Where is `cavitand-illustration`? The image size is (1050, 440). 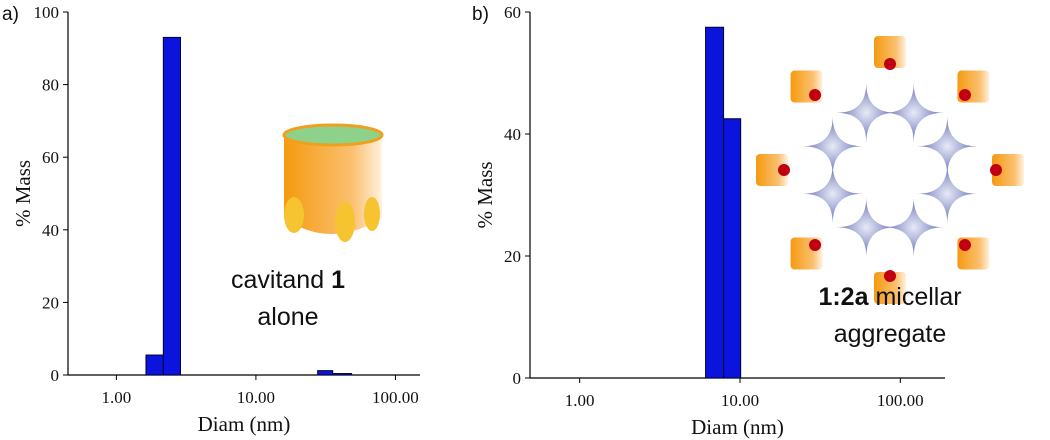
cavitand-illustration is located at coordinates (333, 182).